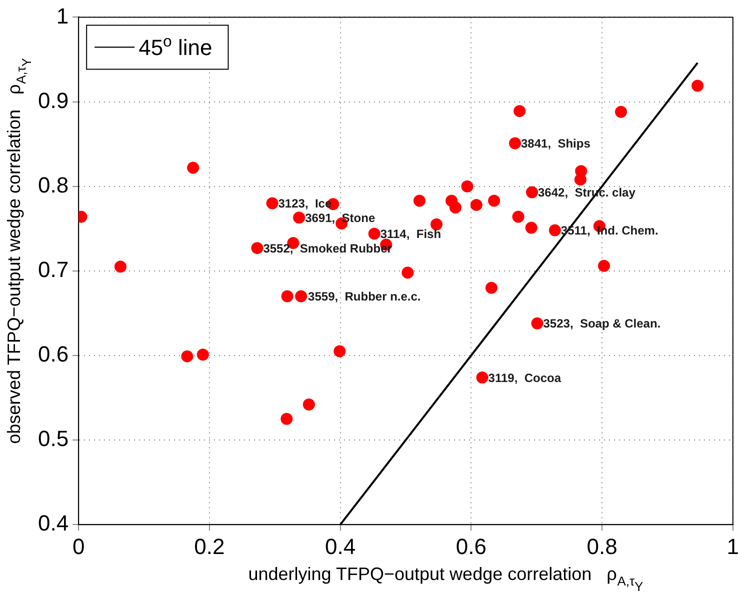 This screenshot has height=599, width=743. Describe the element at coordinates (733, 546) in the screenshot. I see `x-tick-label: 1` at that location.